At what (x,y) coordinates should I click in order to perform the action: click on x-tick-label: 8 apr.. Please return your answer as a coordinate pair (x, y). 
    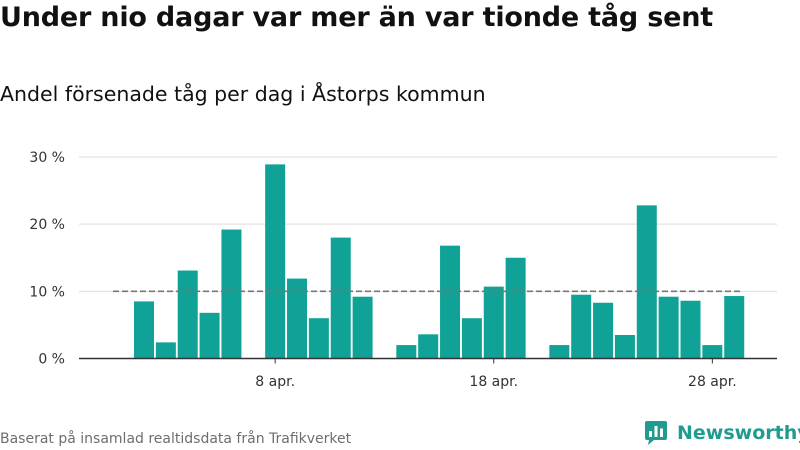
    Looking at the image, I should click on (275, 382).